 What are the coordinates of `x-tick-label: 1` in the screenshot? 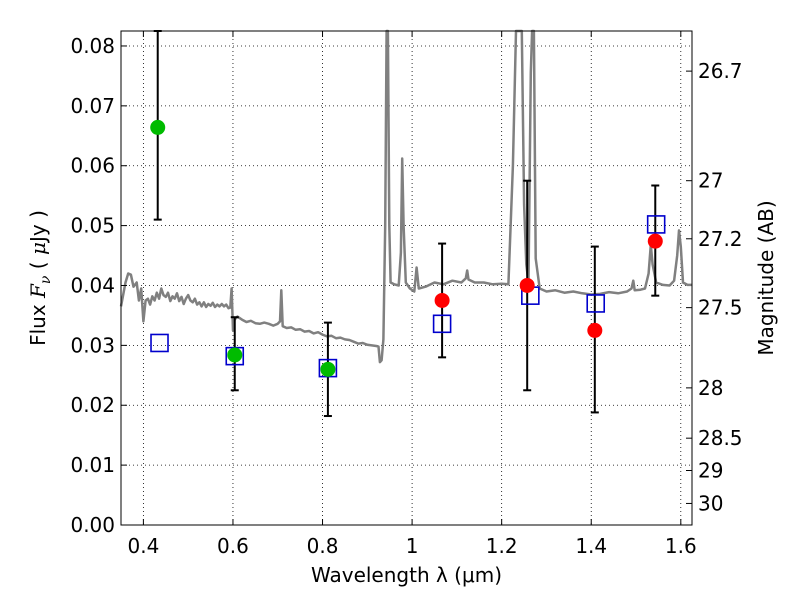 It's located at (412, 546).